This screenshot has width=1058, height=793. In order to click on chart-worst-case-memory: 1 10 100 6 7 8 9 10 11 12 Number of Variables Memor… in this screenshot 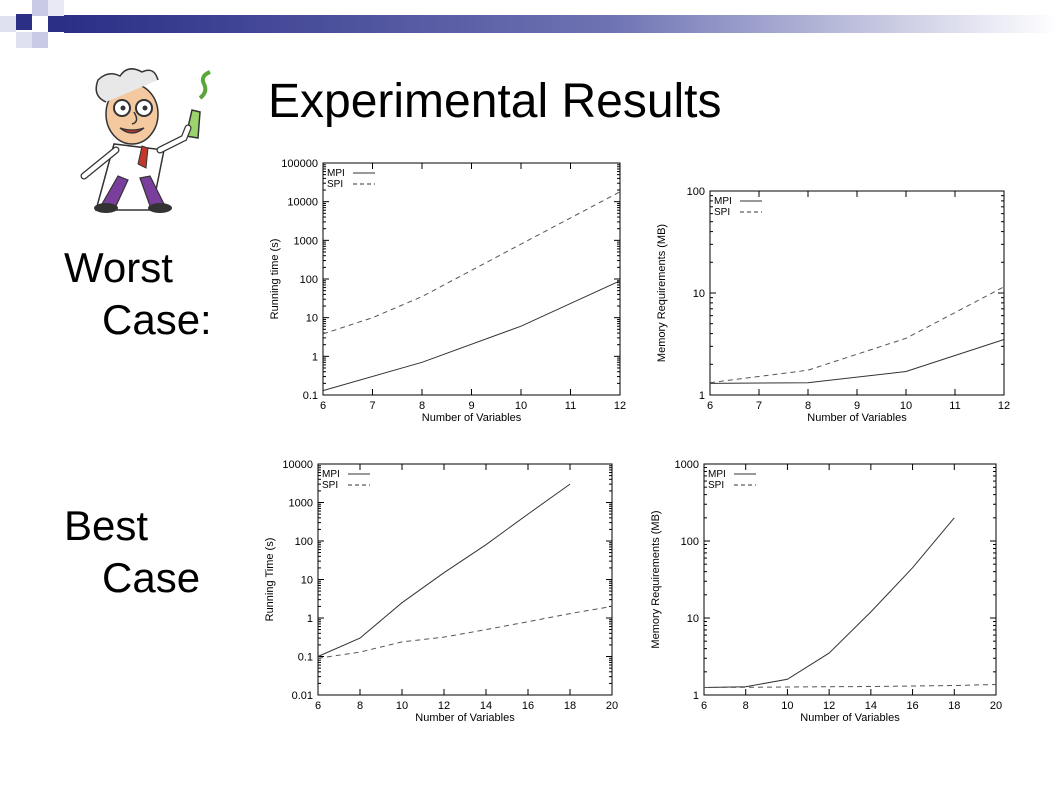, I will do `click(830, 293)`.